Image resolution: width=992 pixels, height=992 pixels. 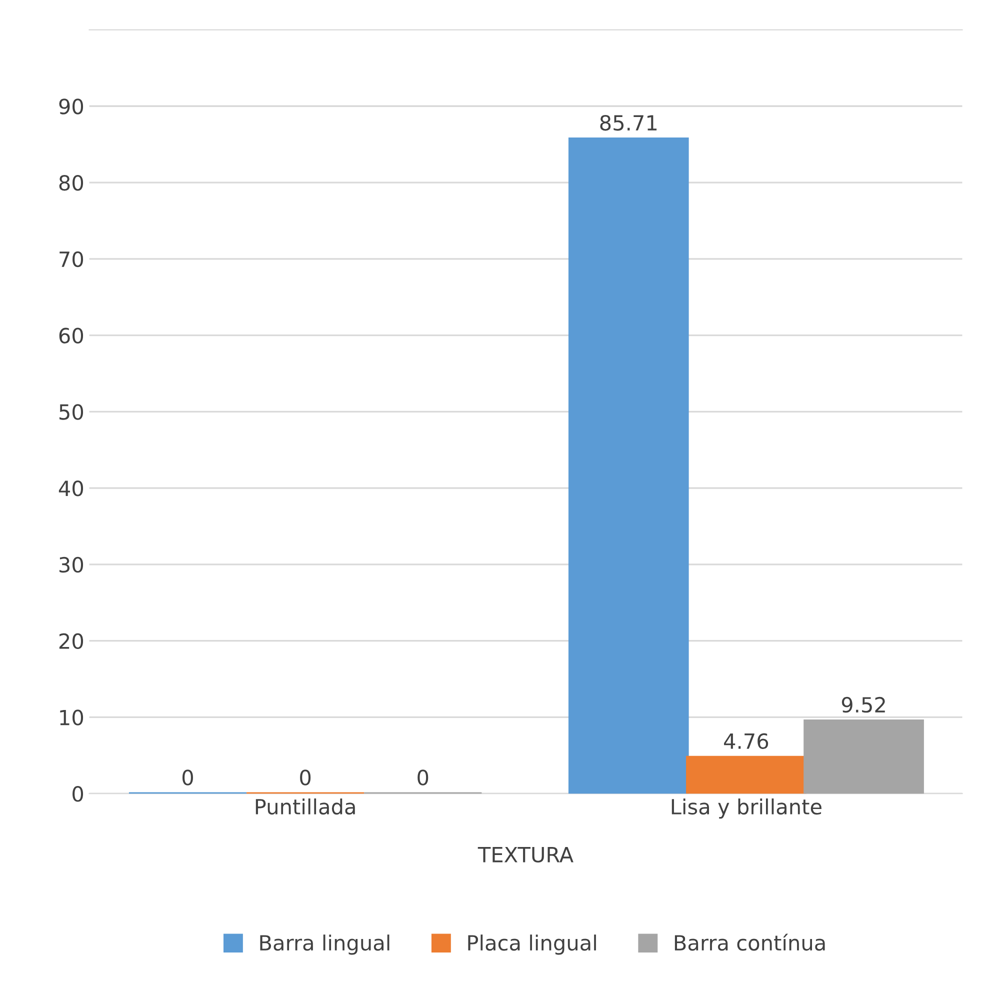 I want to click on data-label: 9.52, so click(x=863, y=704).